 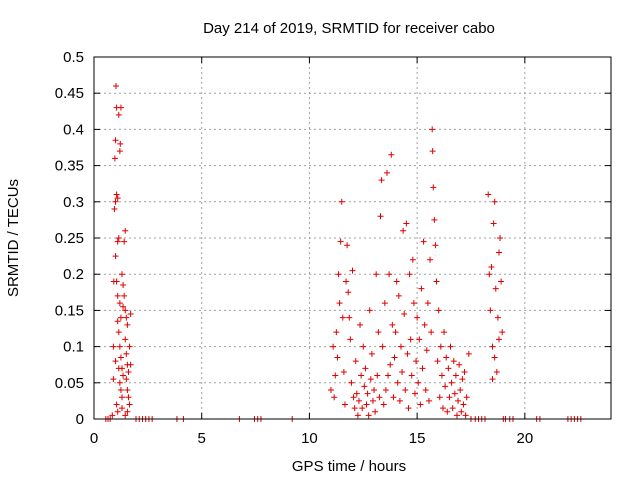 I want to click on y-tick-label: 0.15, so click(x=69, y=310).